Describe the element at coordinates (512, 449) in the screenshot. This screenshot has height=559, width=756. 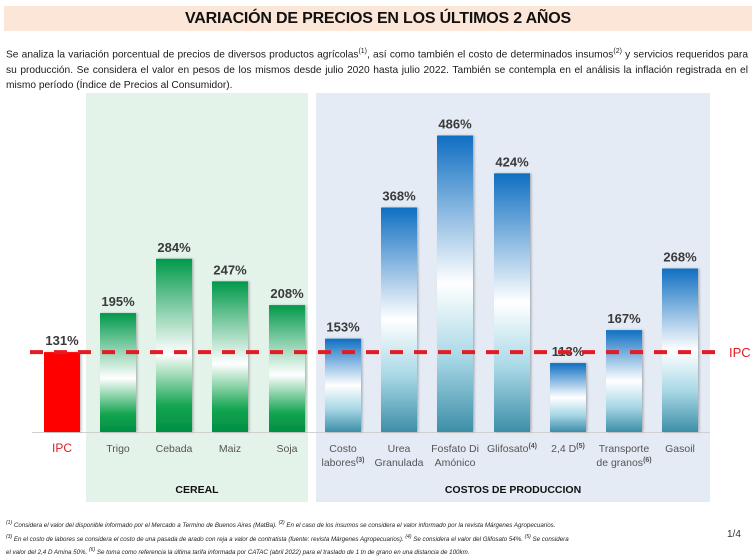
I see `category-tick-label: Glifosato(4)` at that location.